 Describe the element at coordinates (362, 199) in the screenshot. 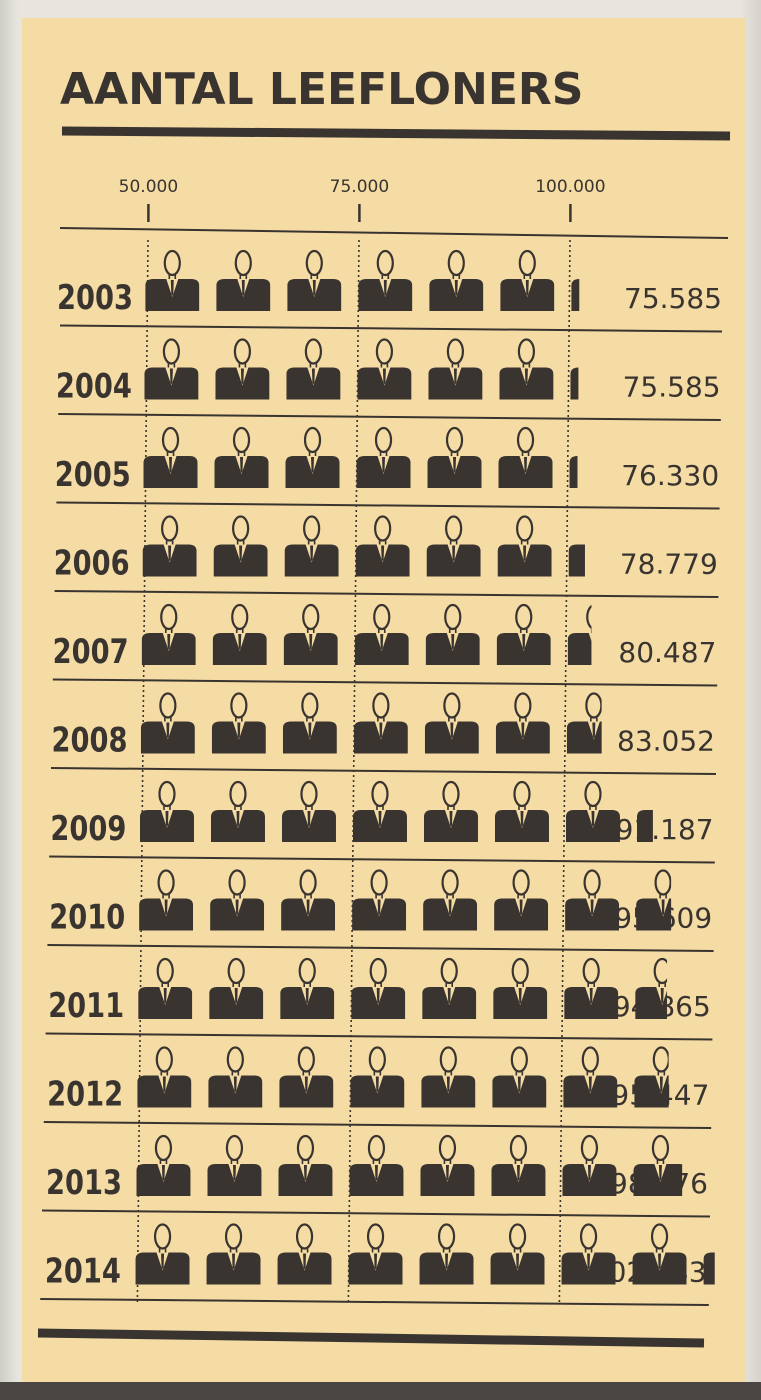

I see `x-axis-ticks: 50.000 75.000 100.000` at that location.